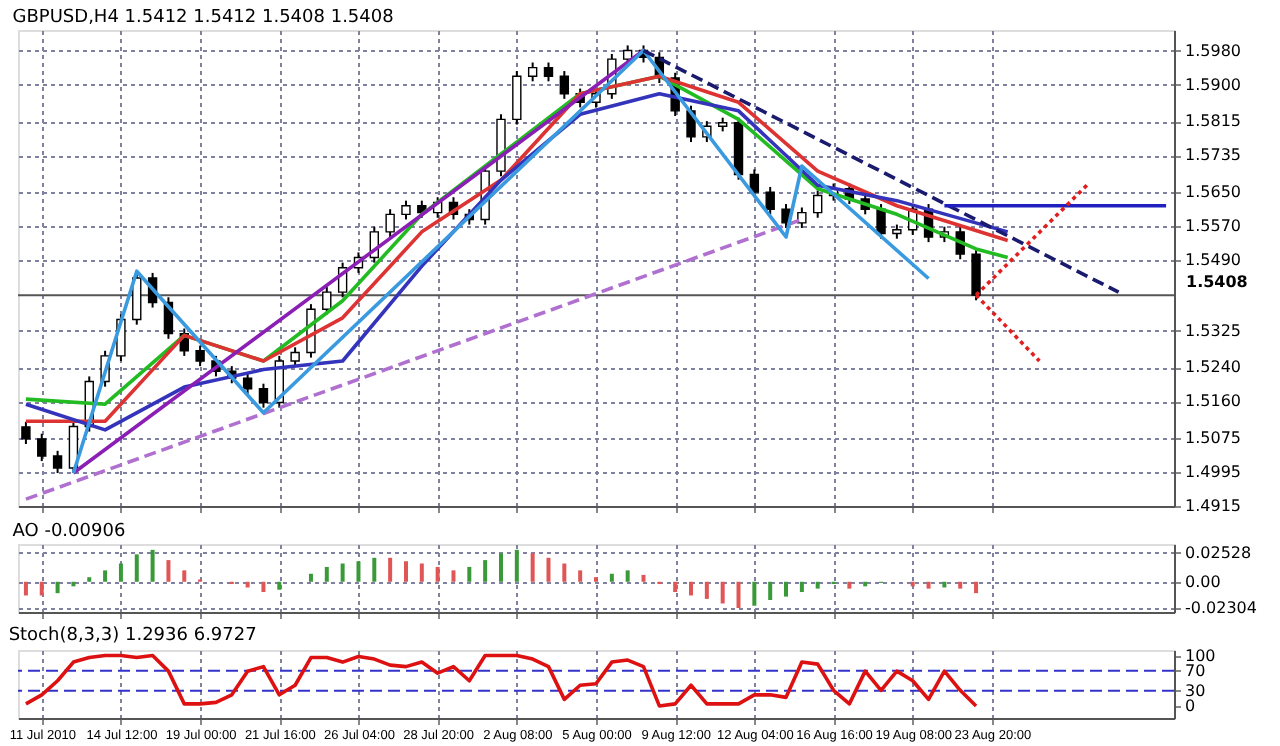  Describe the element at coordinates (1213, 225) in the screenshot. I see `y-tick-label: 1.5570` at that location.